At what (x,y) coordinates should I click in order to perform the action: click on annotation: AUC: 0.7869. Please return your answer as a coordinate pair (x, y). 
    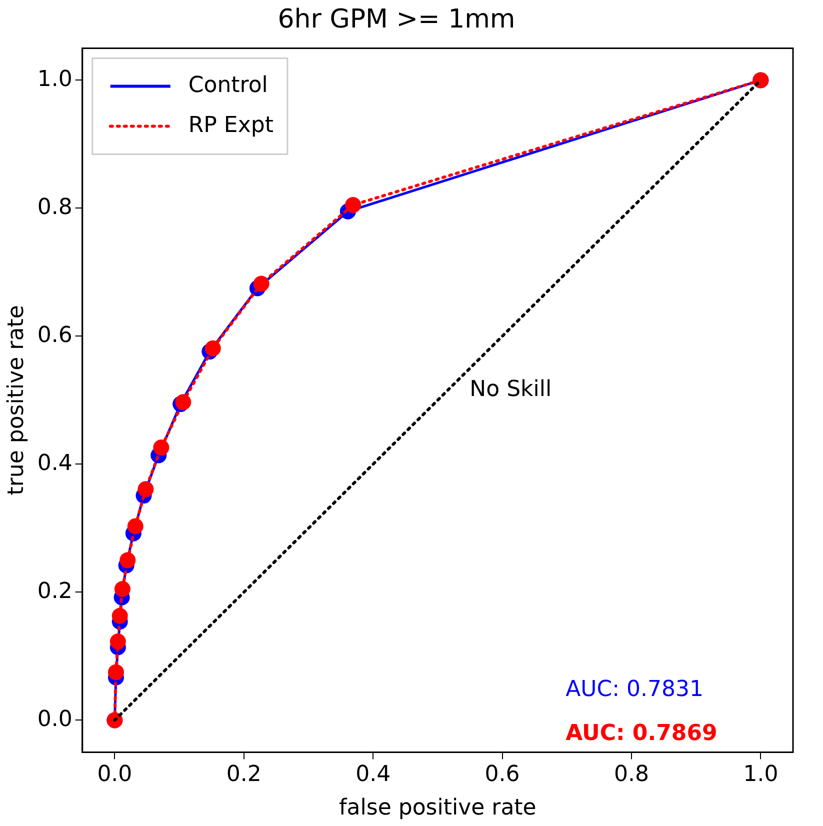
    Looking at the image, I should click on (642, 733).